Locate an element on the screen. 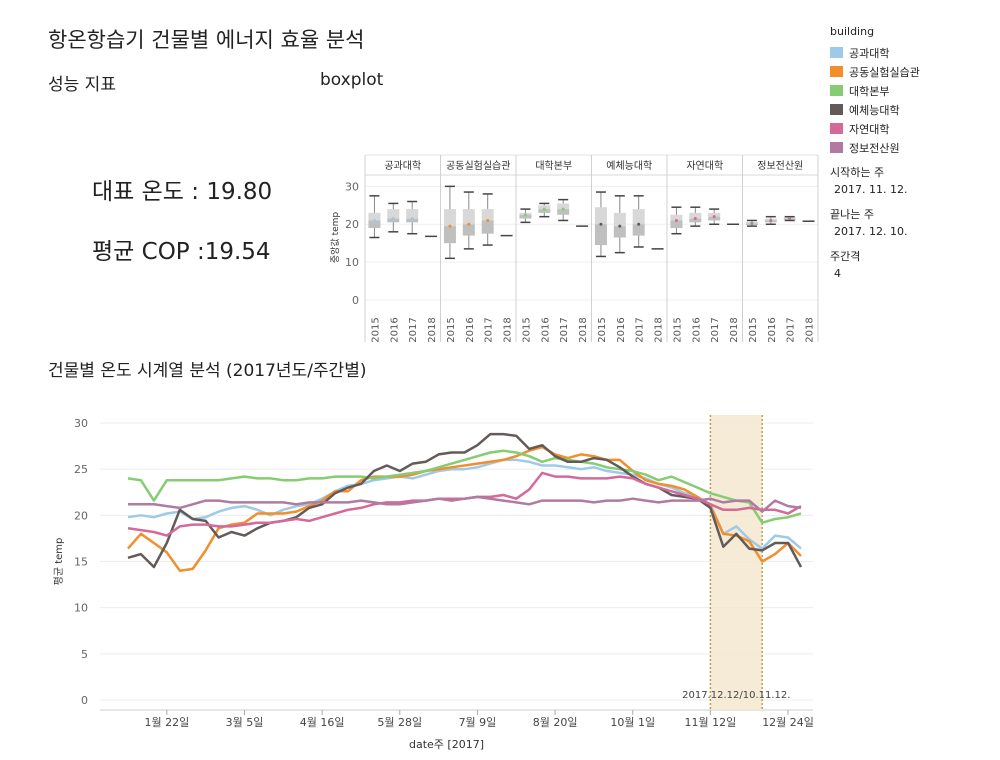 This screenshot has height=760, width=1000. week-interval-label: 주간격 is located at coordinates (845, 256).